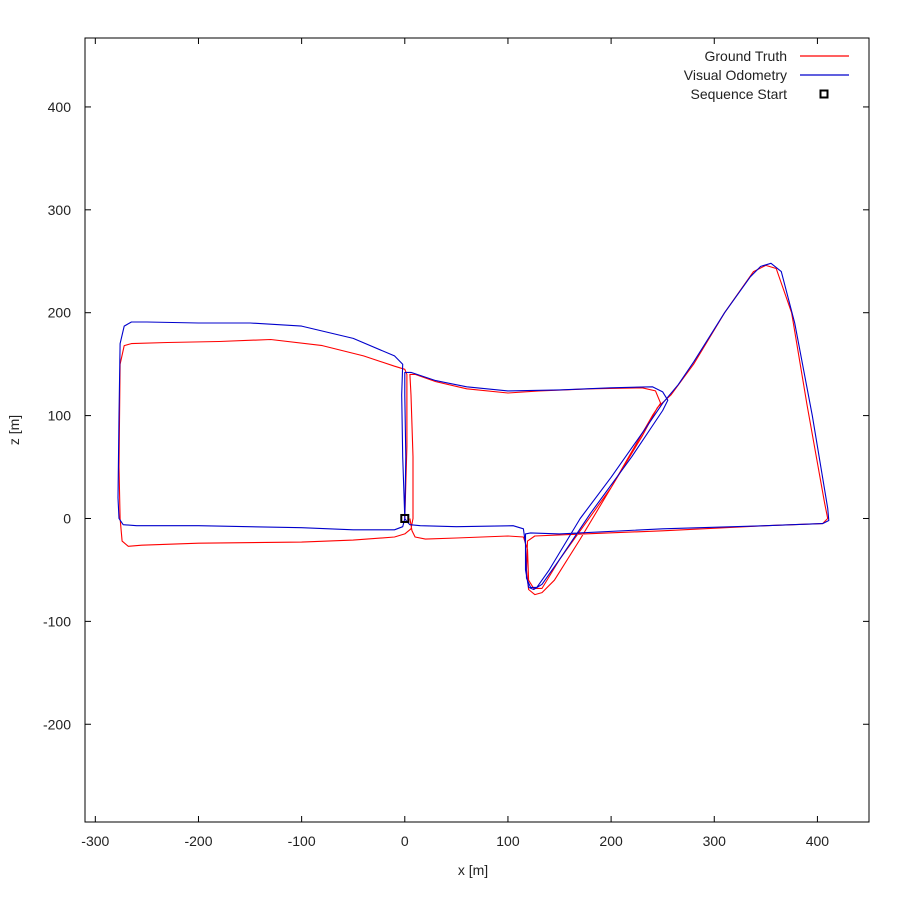 The image size is (900, 900). I want to click on x-tick-label: -100, so click(302, 841).